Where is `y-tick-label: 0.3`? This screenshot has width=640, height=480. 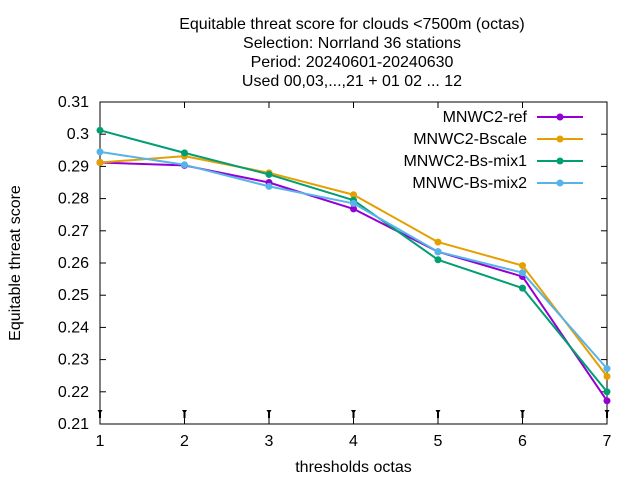
y-tick-label: 0.3 is located at coordinates (78, 134).